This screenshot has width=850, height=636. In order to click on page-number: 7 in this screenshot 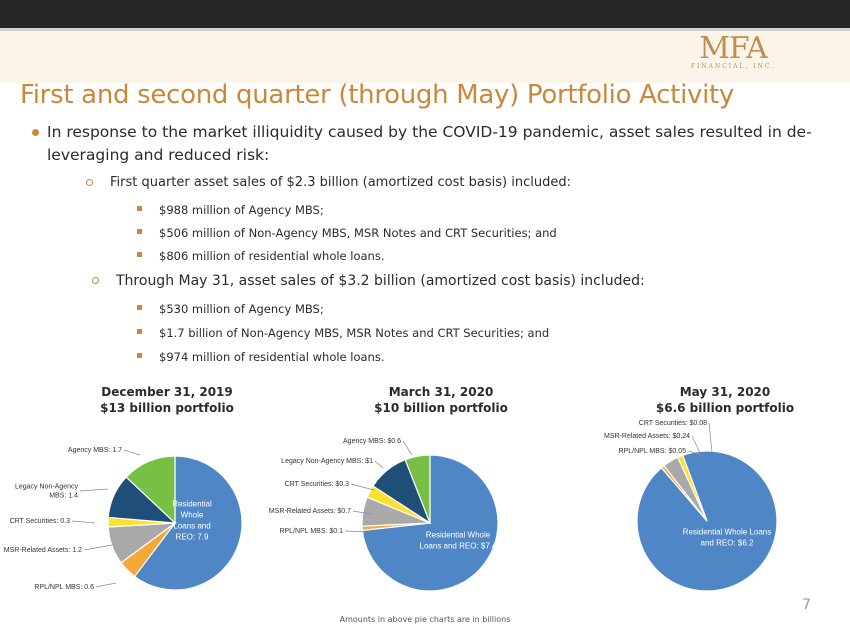, I will do `click(806, 605)`.